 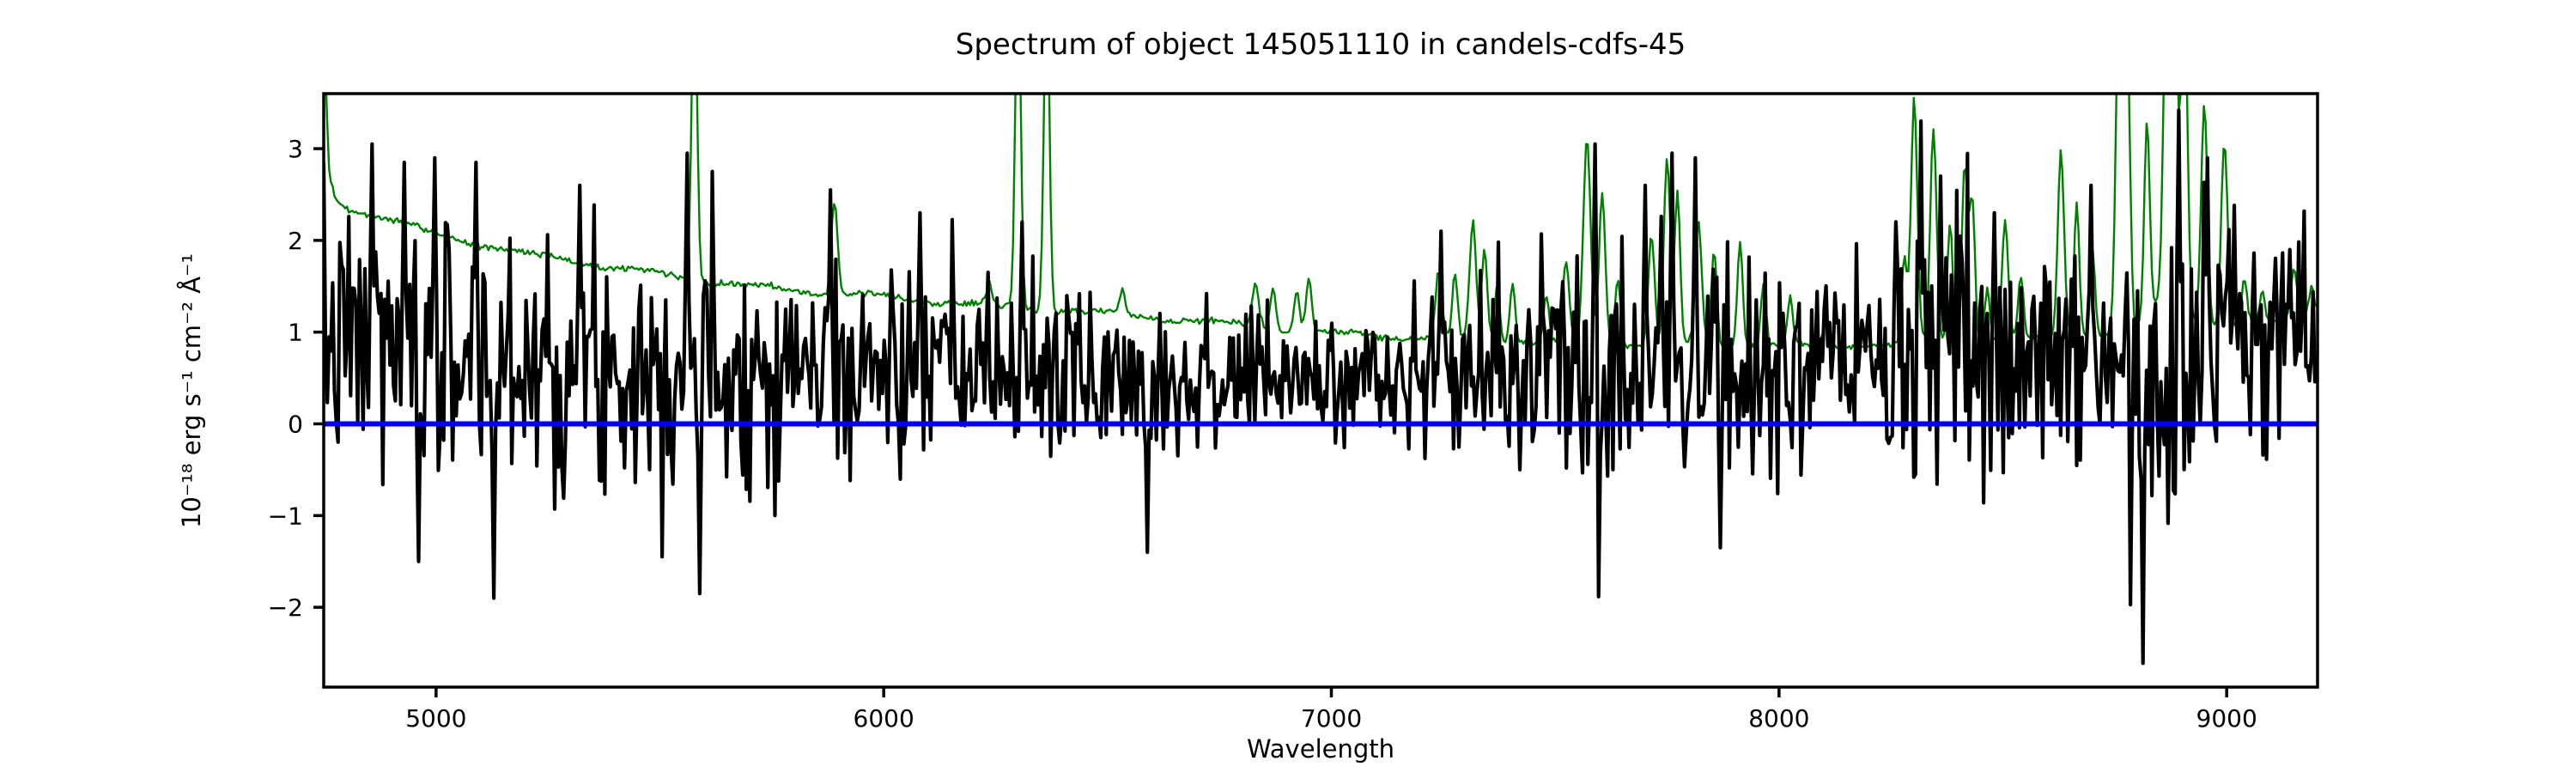 What do you see at coordinates (435, 718) in the screenshot?
I see `x-tick-label: 5000` at bounding box center [435, 718].